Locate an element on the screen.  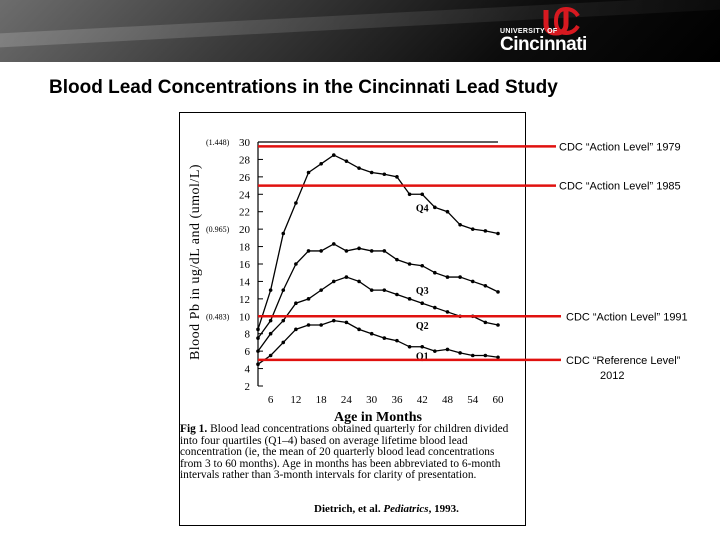
x-tick-label: 24 is located at coordinates (347, 400).